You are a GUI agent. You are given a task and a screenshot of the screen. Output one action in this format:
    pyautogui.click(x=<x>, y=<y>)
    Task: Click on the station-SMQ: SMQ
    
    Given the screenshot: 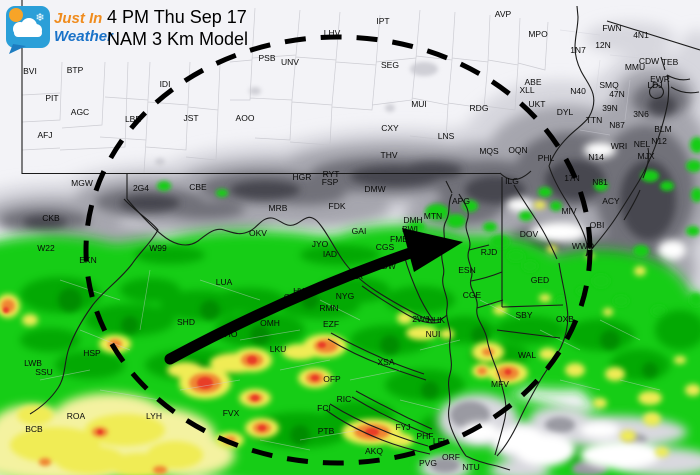 What is the action you would take?
    pyautogui.click(x=609, y=85)
    